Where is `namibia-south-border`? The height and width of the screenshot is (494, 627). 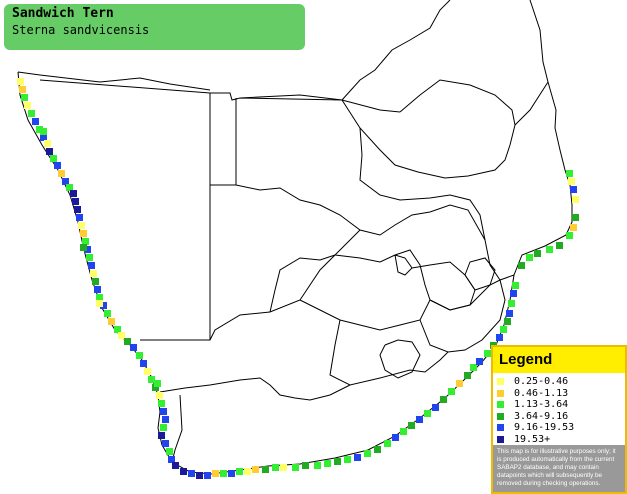
namibia-south-border is located at coordinates (223, 139).